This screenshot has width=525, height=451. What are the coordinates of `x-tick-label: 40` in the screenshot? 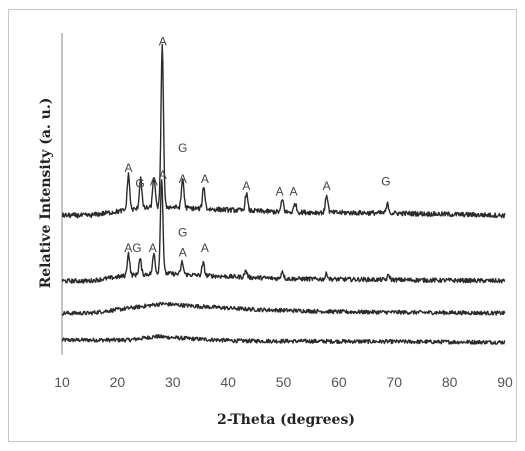 It's located at (228, 382).